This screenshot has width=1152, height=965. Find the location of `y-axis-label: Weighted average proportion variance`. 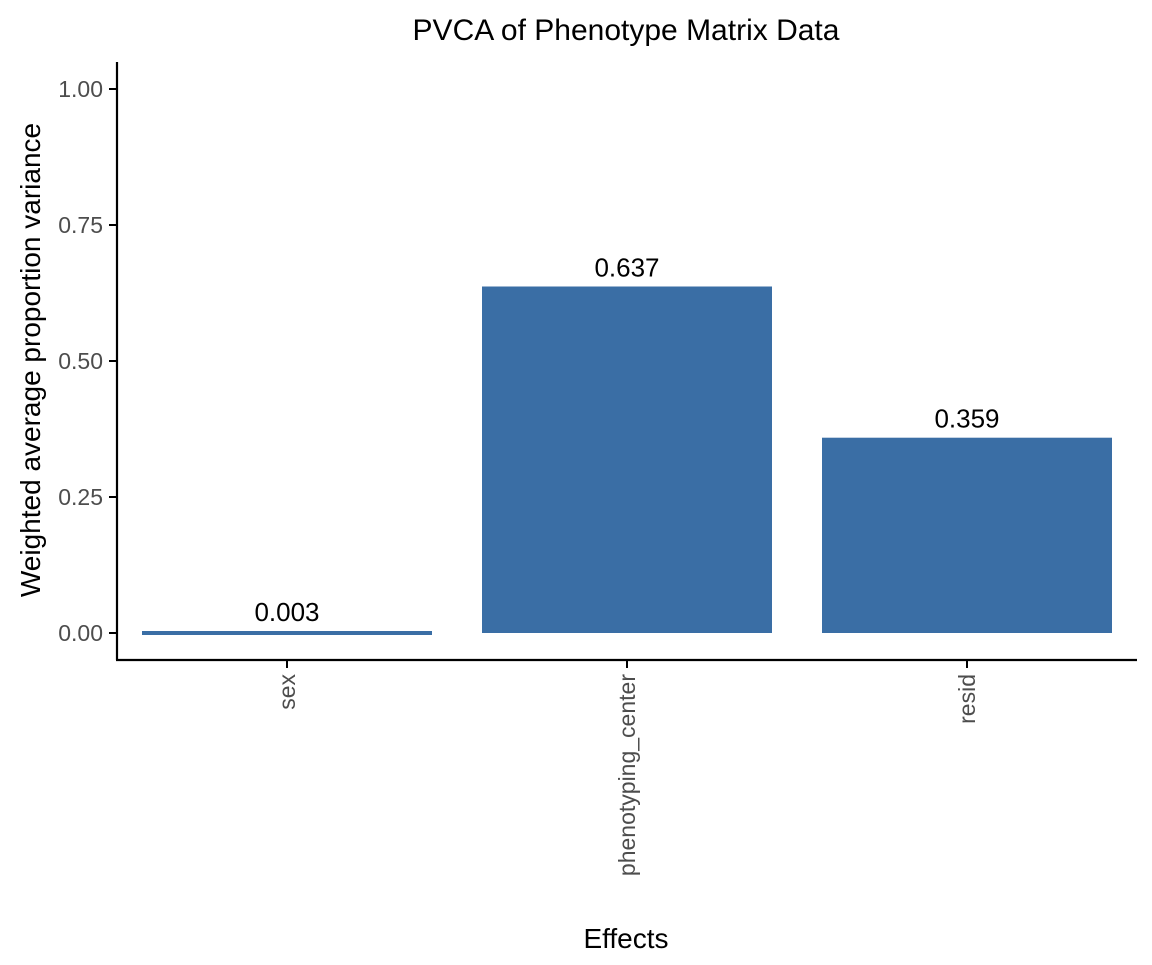

y-axis-label: Weighted average proportion variance is located at coordinates (30, 360).